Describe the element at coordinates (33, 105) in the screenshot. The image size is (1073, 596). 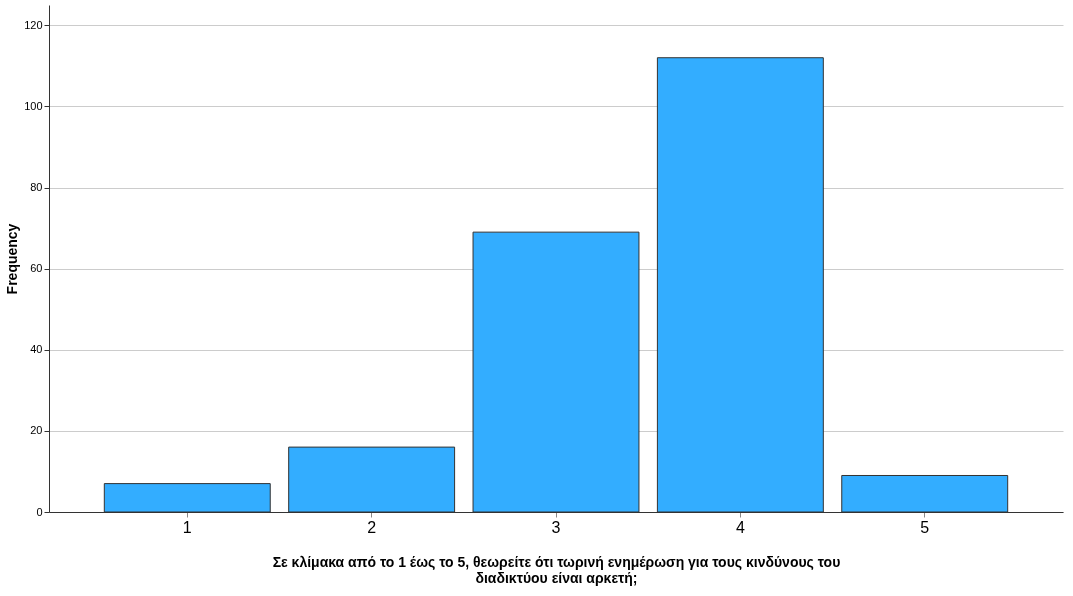
I see `y-tick-label: 100` at that location.